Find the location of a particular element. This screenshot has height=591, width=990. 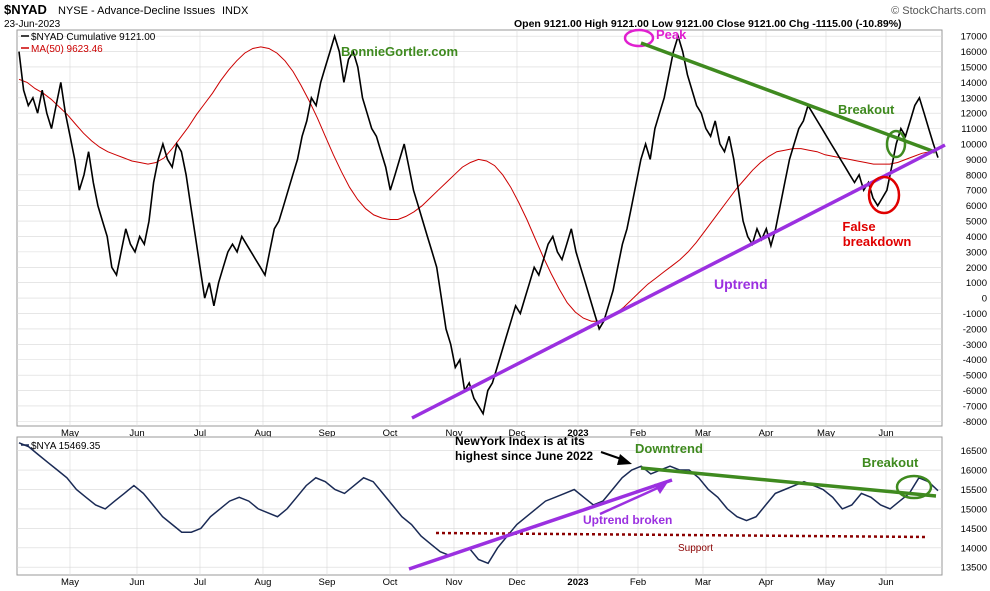

y-tick-label: 0 is located at coordinates (984, 299).